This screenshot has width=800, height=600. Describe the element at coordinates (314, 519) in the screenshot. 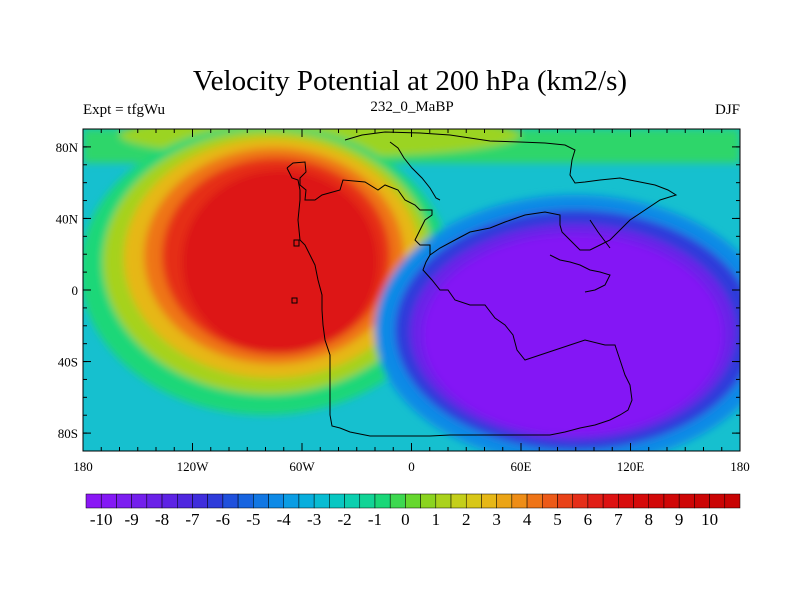

I see `colorbar-label: -3` at that location.